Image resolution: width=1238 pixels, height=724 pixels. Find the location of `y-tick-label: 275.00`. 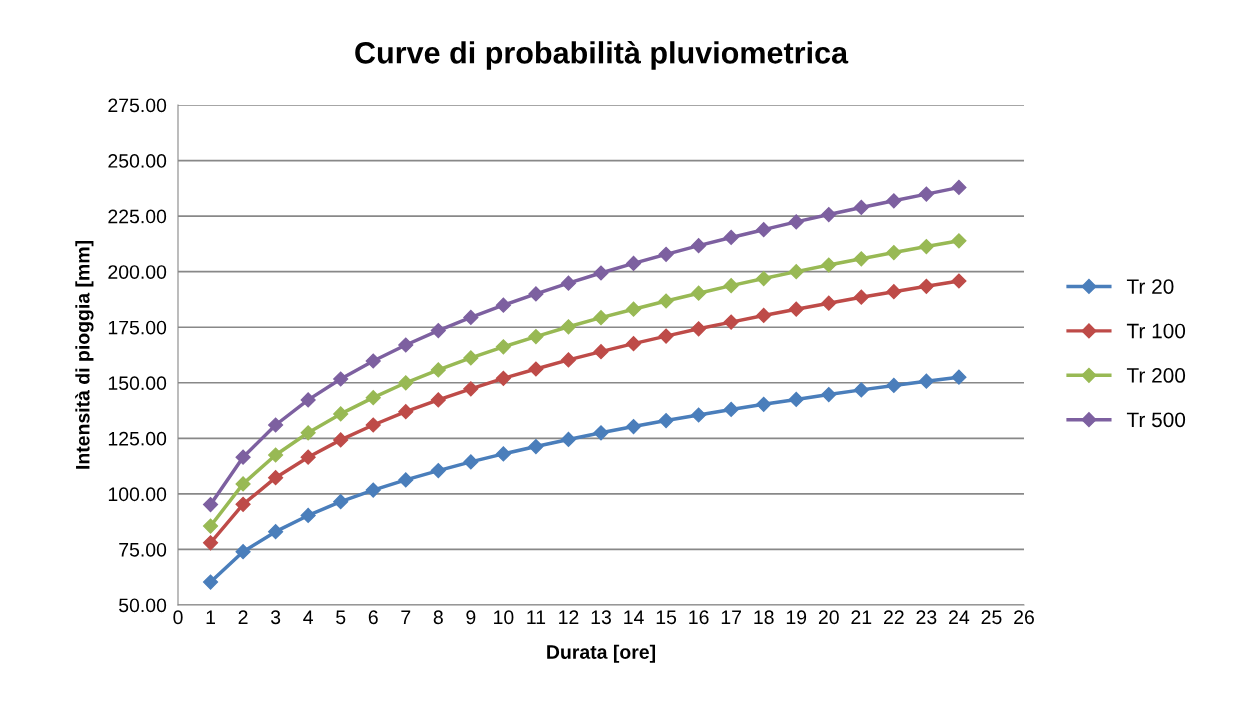

y-tick-label: 275.00 is located at coordinates (137, 105).